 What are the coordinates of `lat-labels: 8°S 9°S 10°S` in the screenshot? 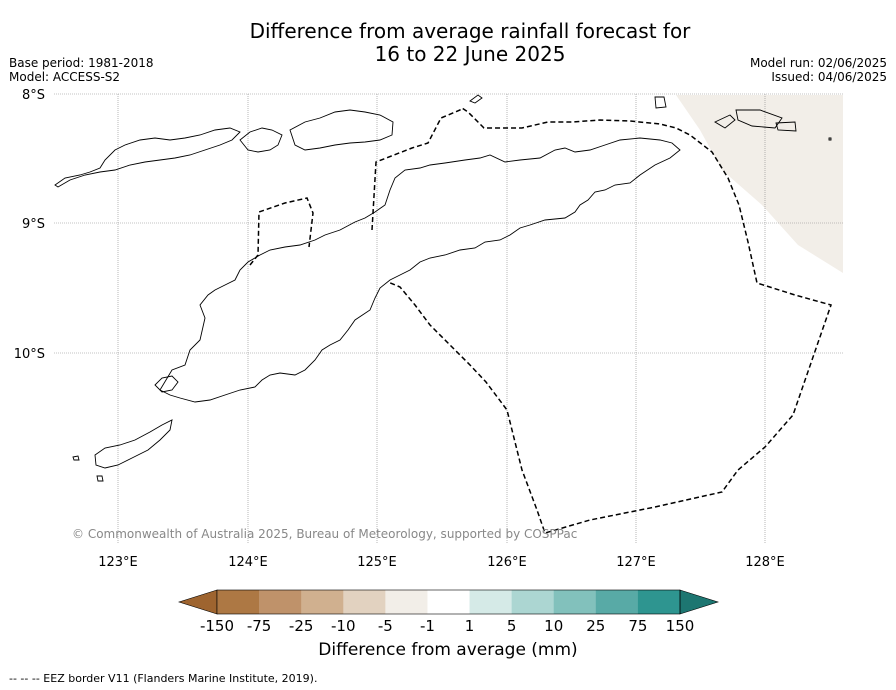 It's located at (29, 225).